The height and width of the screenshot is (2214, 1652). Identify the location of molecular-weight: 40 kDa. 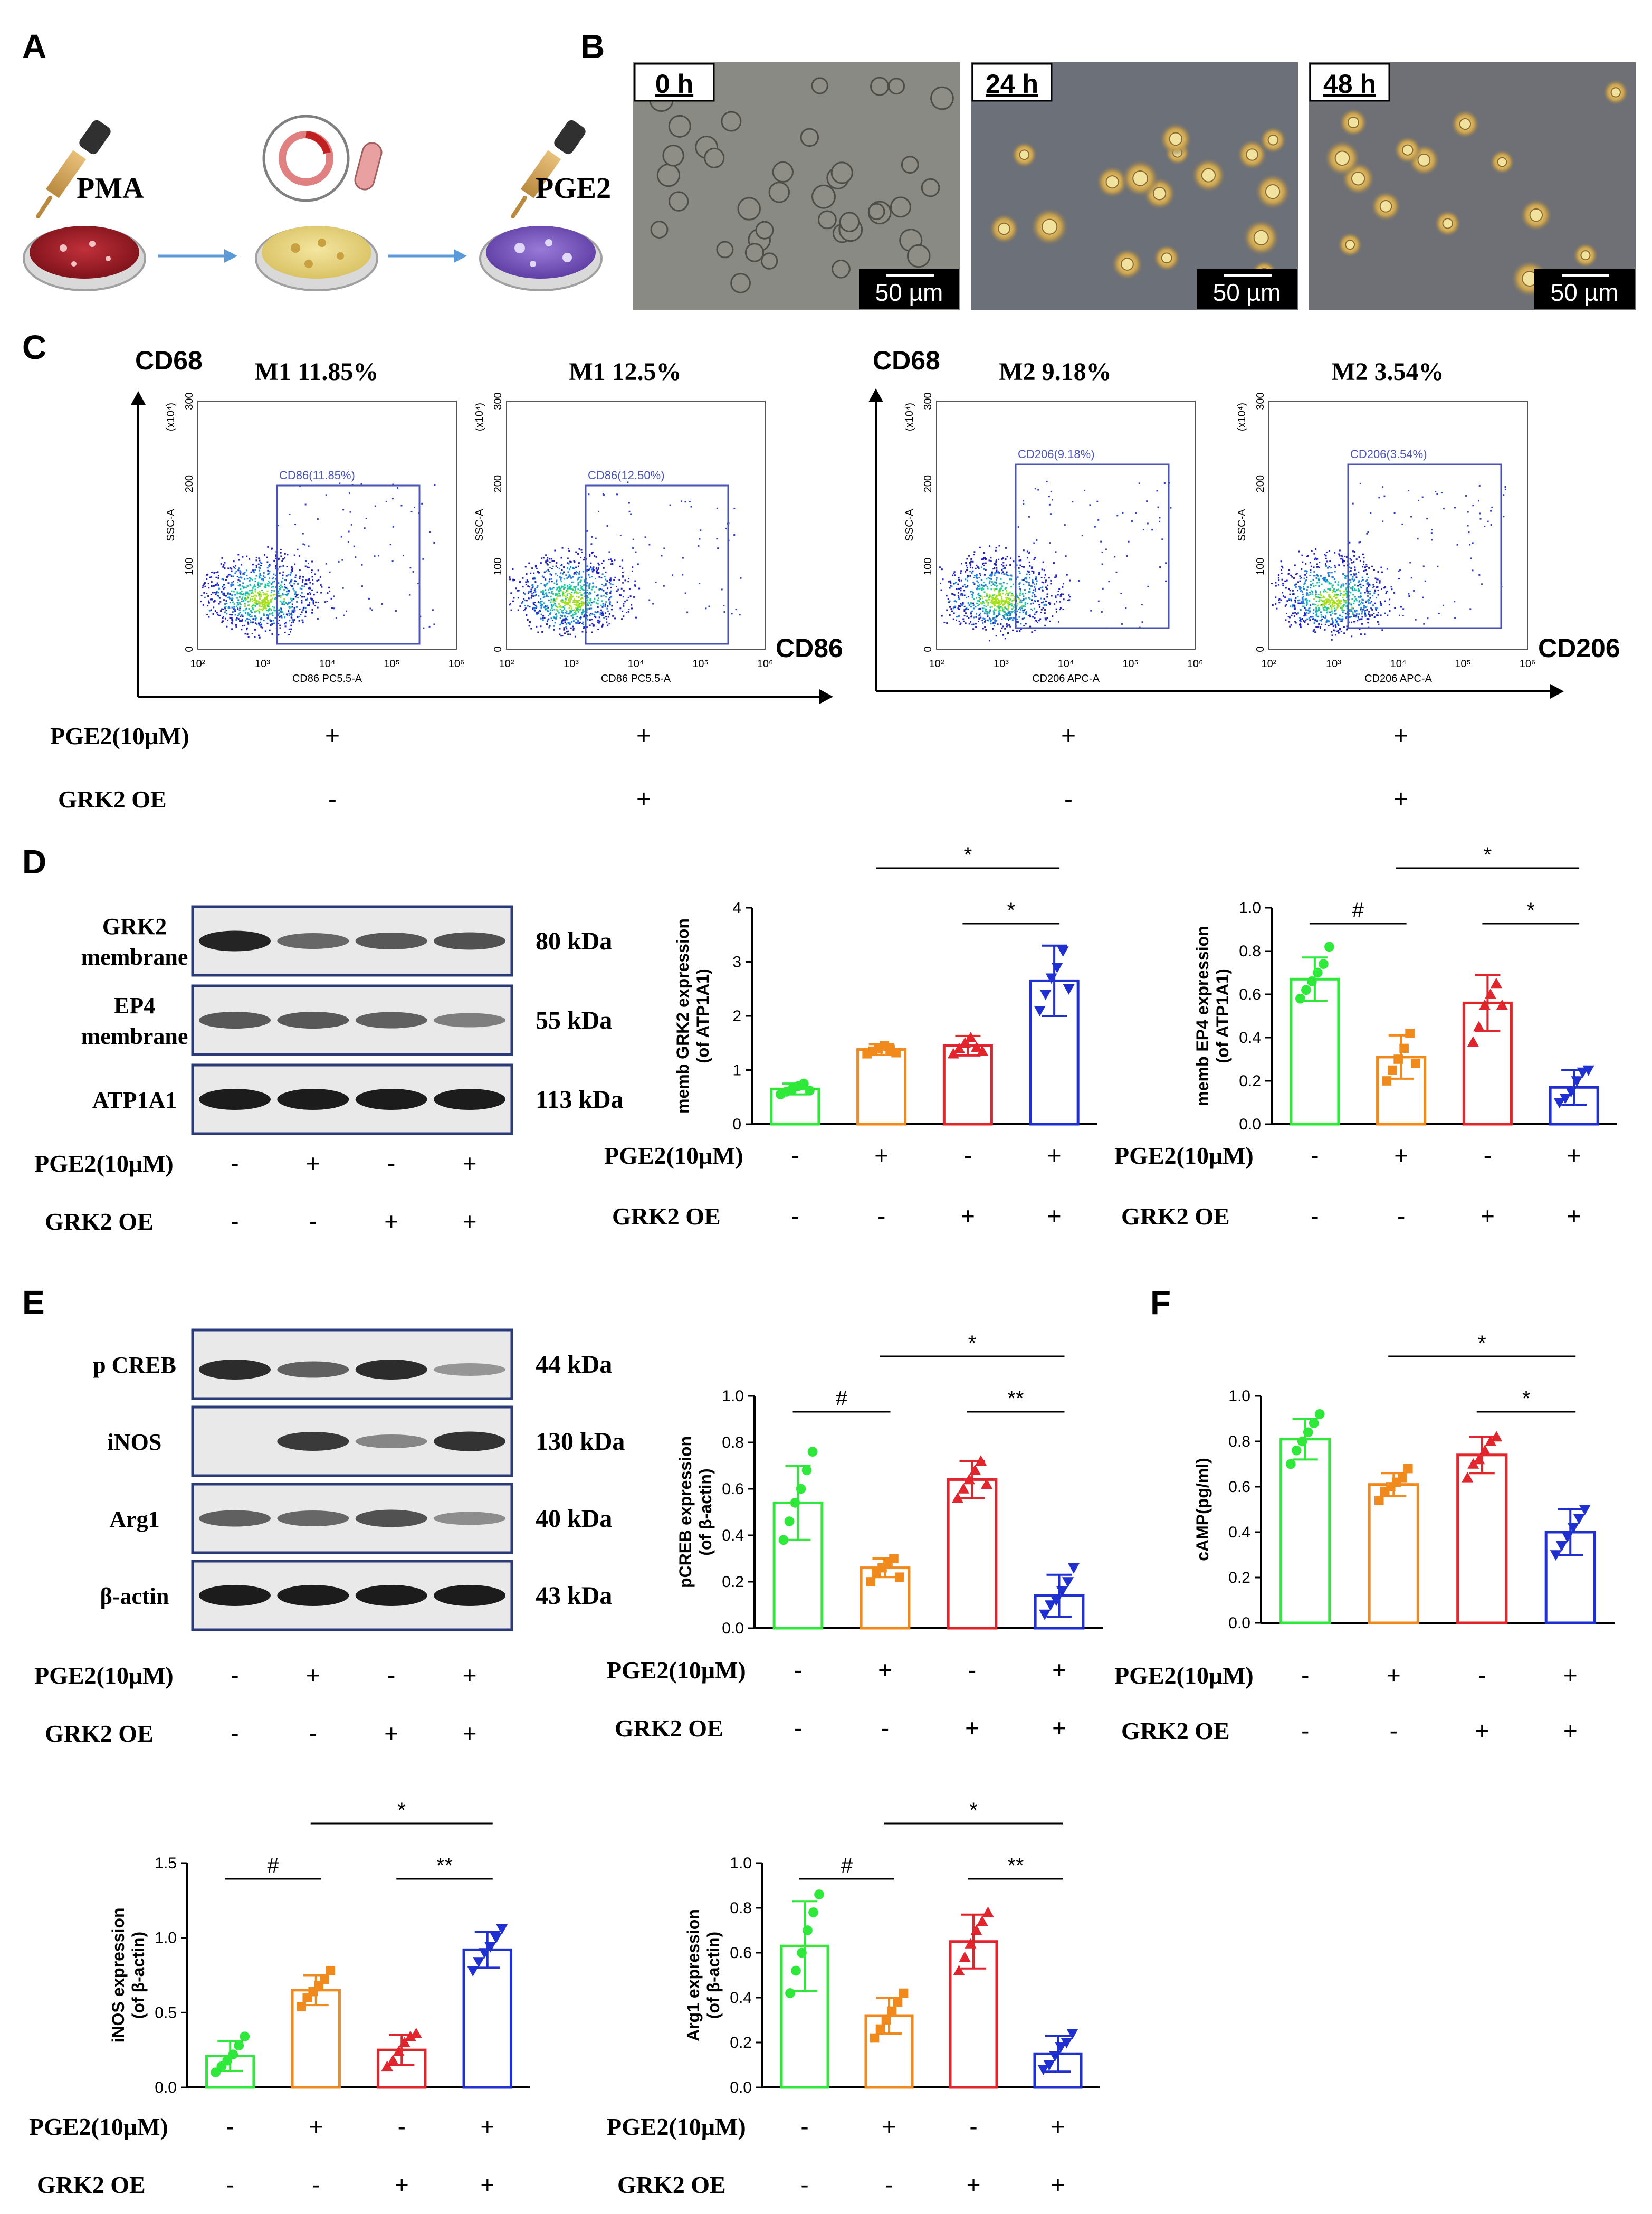
(574, 1519).